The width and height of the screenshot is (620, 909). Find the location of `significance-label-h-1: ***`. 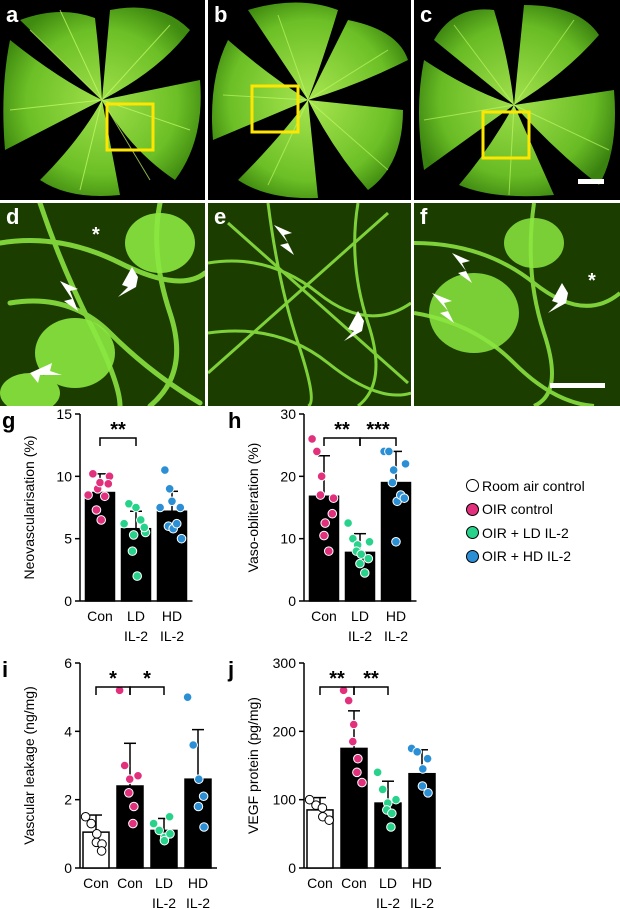

significance-label-h-1: *** is located at coordinates (378, 430).